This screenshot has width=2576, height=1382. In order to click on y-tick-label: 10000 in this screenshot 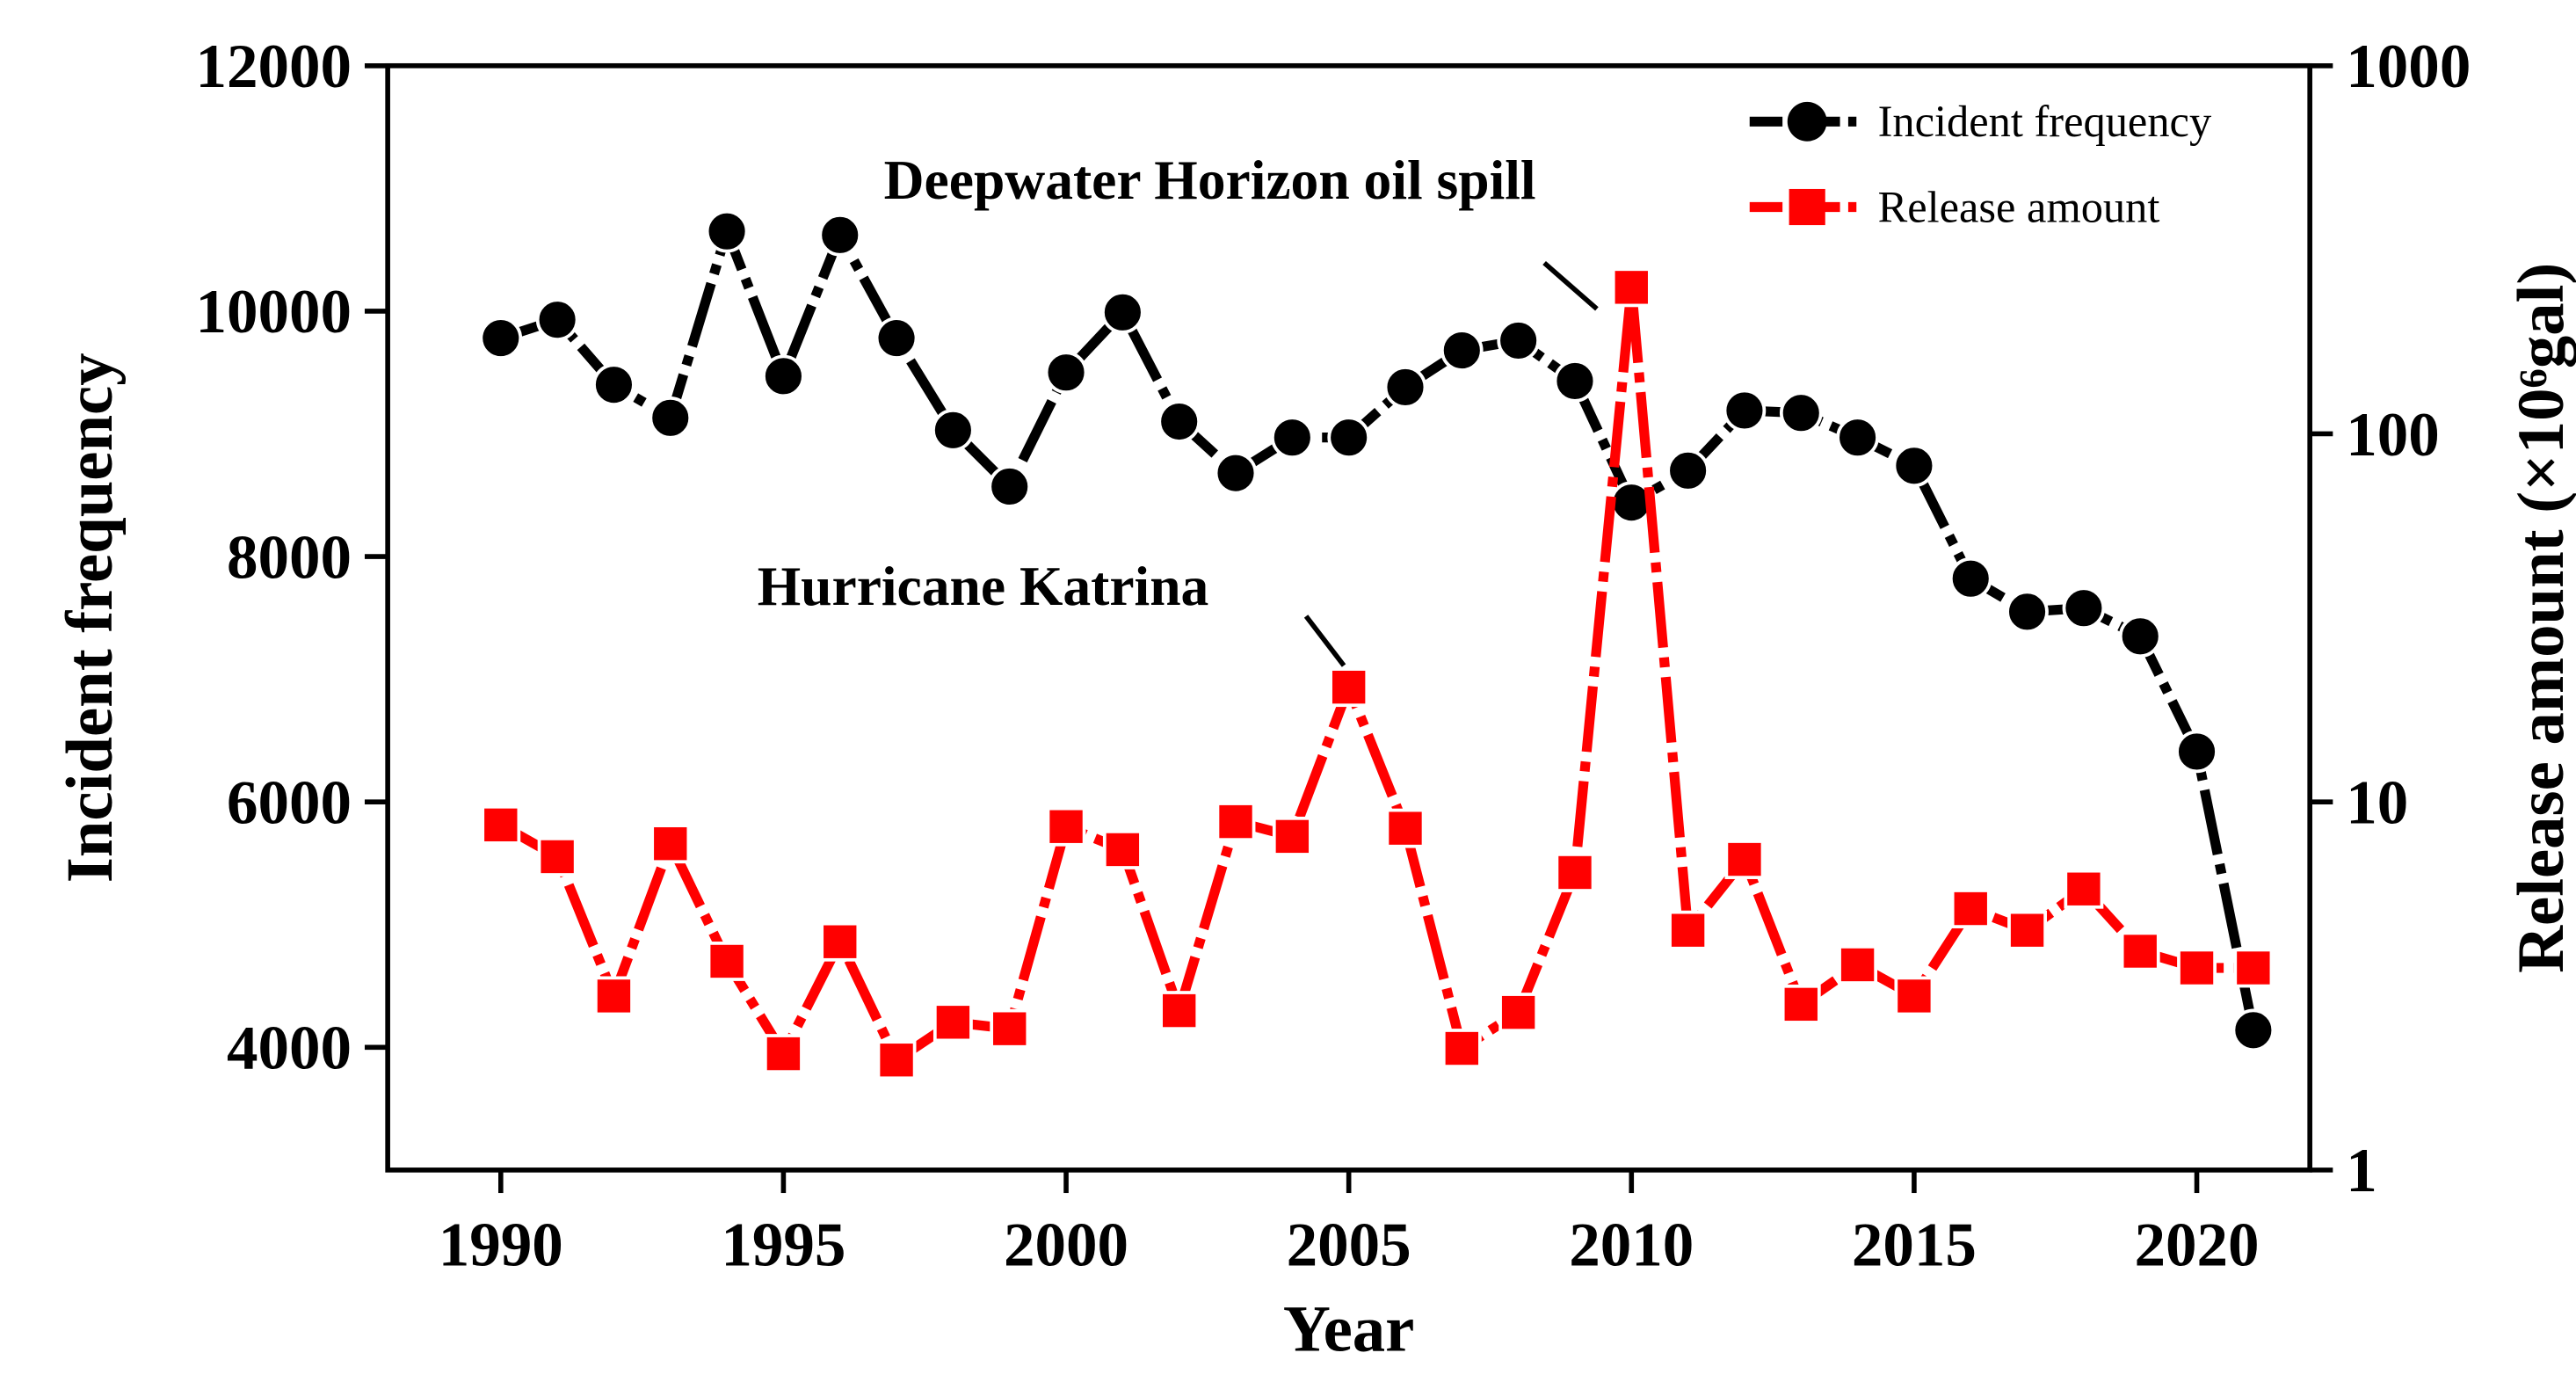, I will do `click(273, 312)`.